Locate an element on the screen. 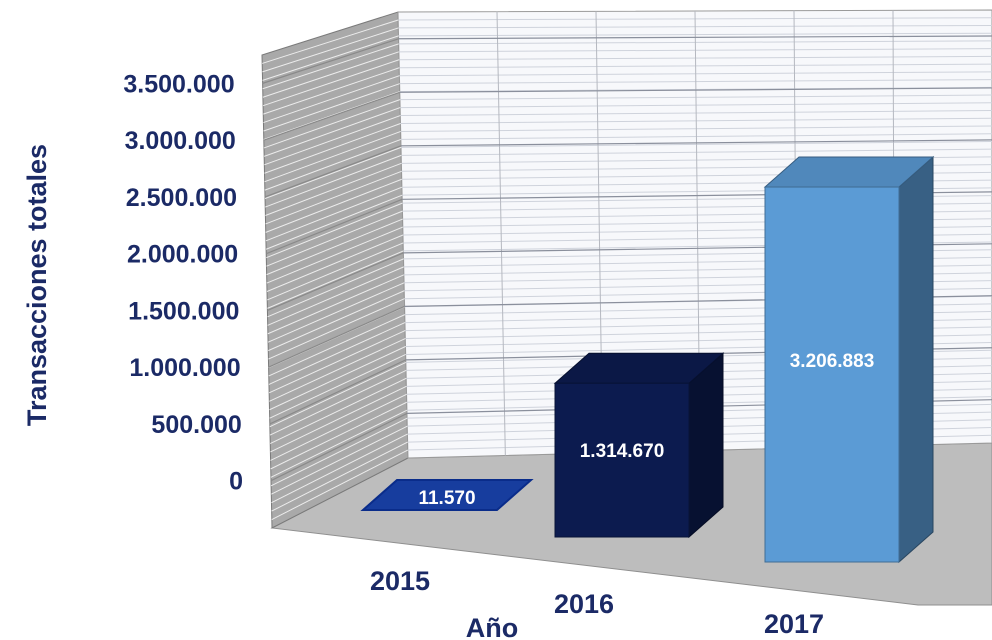  x-tick-label-2016: 2016 is located at coordinates (584, 604).